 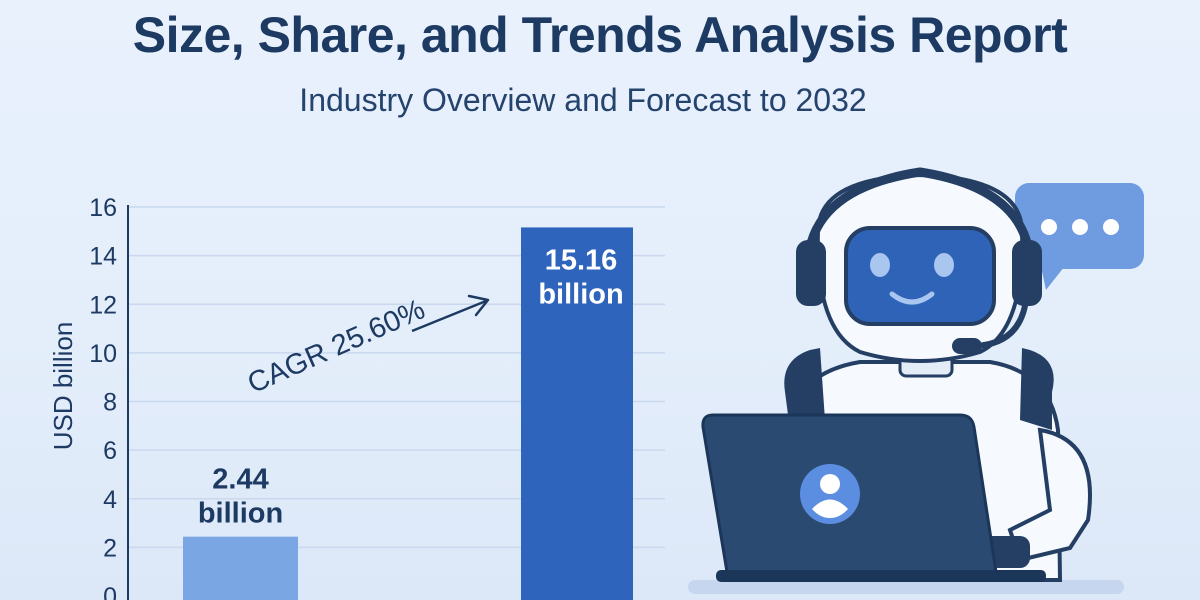 I want to click on robot-head, so click(x=919, y=265).